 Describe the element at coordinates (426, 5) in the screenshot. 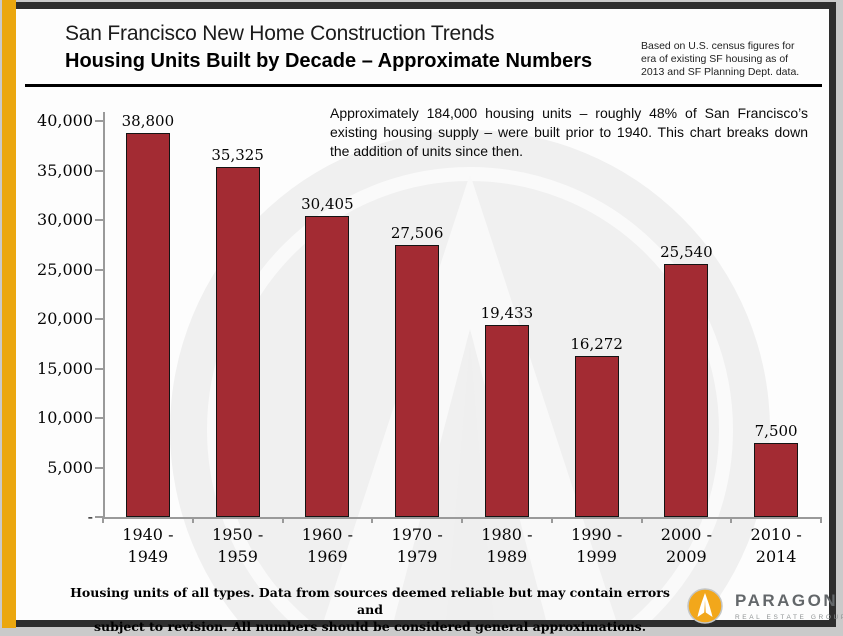

I see `frame-top-border` at that location.